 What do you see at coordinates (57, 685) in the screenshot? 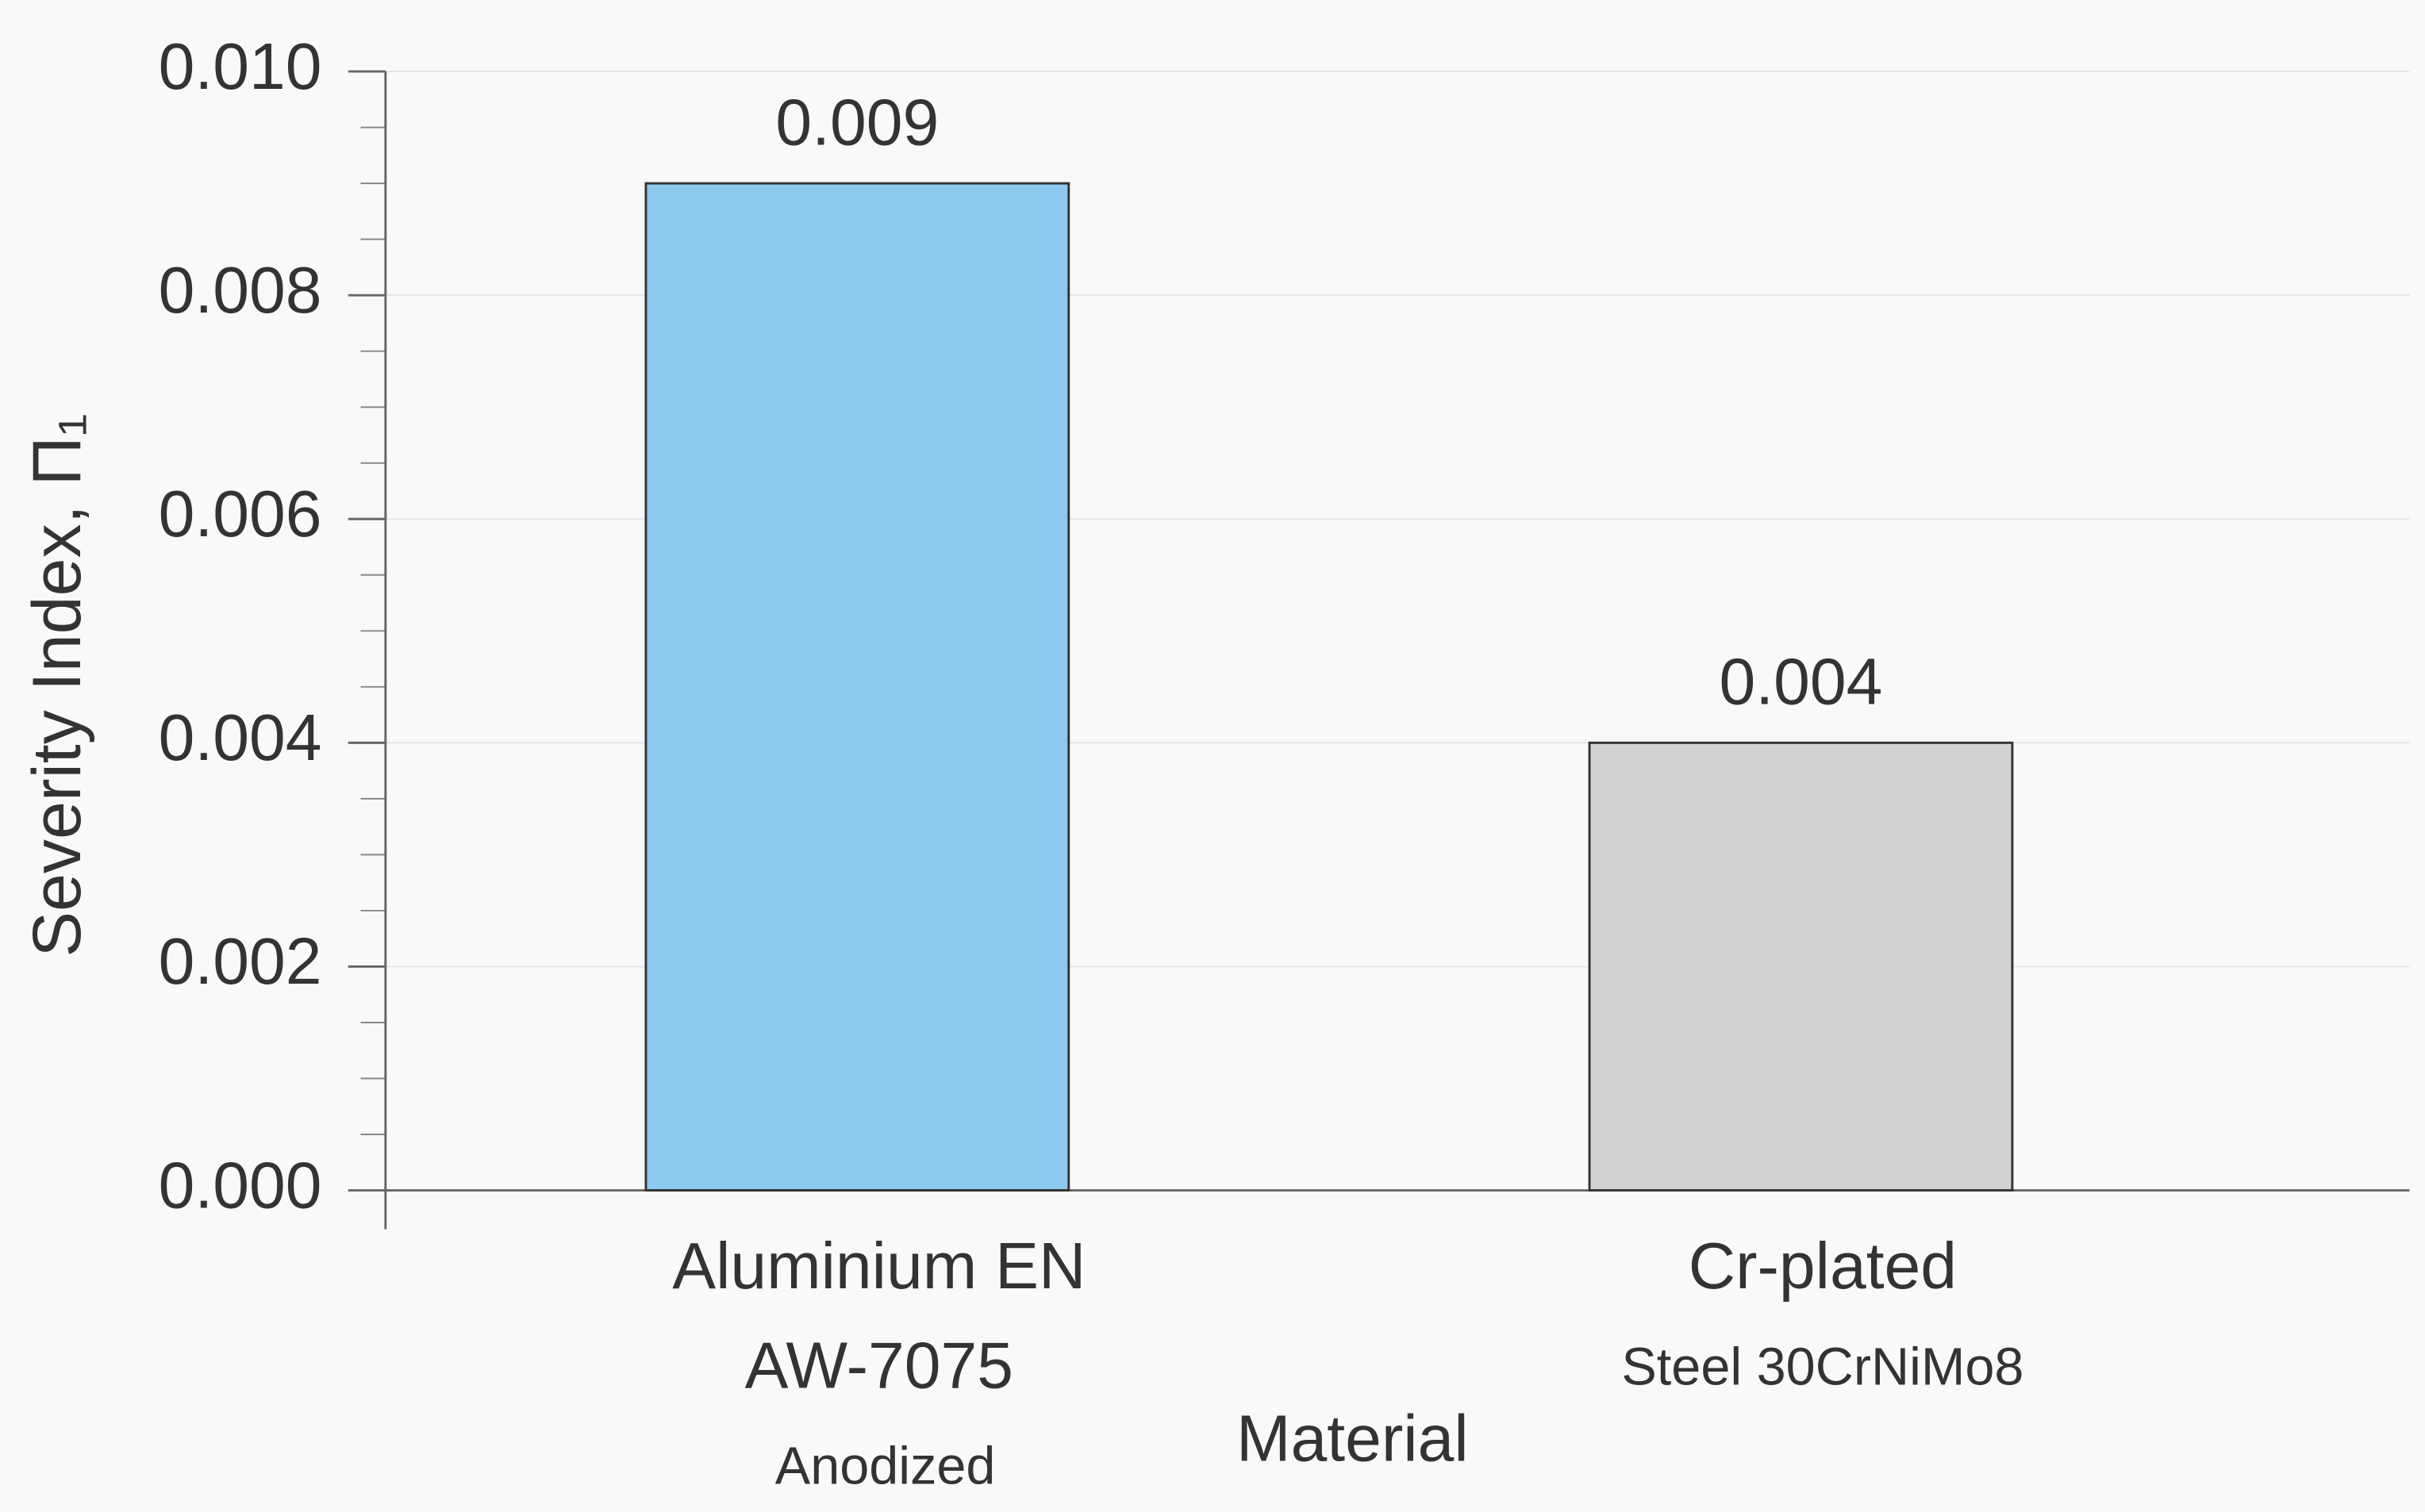
I see `y-axis-label: Severity Index, Π₁` at bounding box center [57, 685].